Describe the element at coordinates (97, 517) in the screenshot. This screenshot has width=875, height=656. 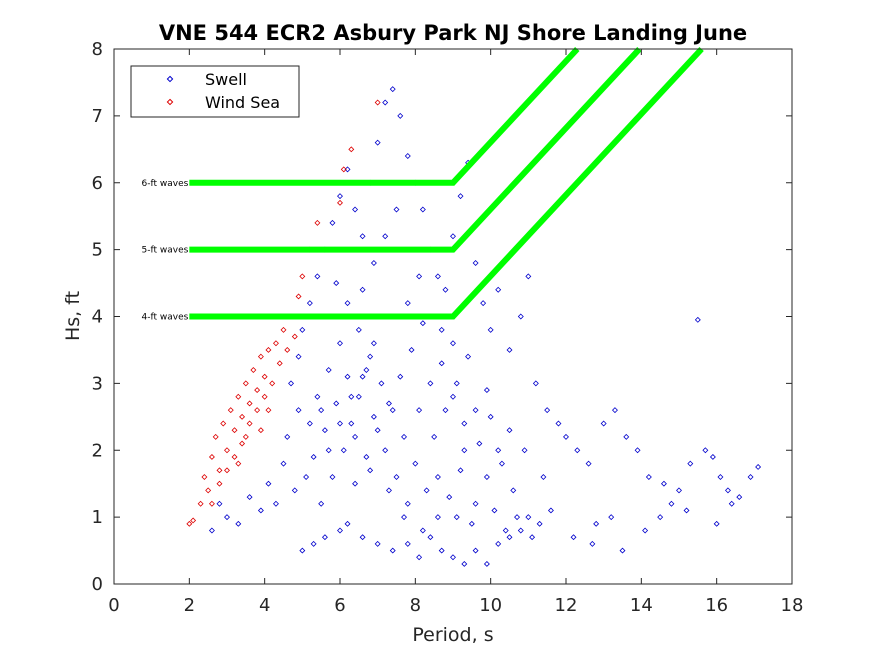
I see `y-tick-label: 1` at that location.